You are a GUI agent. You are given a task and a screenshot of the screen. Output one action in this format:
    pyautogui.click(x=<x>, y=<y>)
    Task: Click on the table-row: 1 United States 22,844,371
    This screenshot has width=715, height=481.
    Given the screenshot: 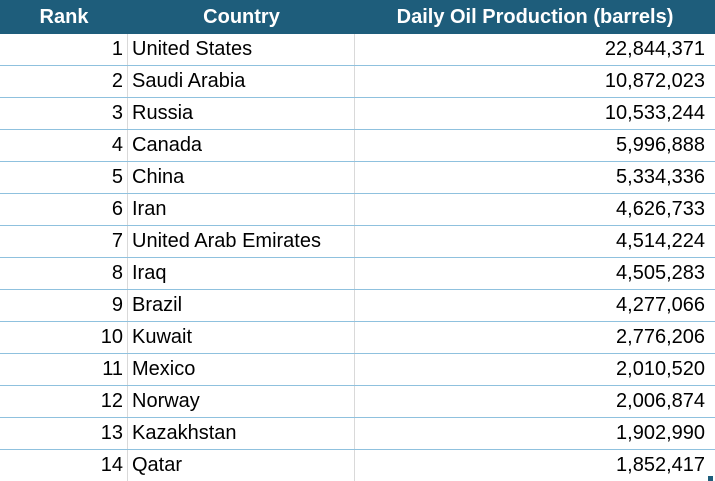 What is the action you would take?
    pyautogui.click(x=357, y=50)
    